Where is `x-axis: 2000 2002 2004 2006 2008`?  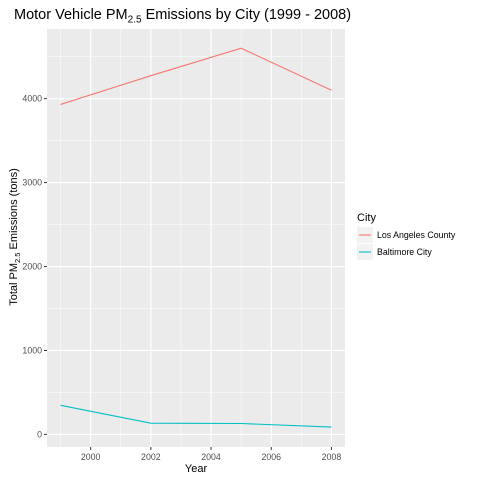
x-axis: 2000 2002 2004 2006 2008 is located at coordinates (211, 454).